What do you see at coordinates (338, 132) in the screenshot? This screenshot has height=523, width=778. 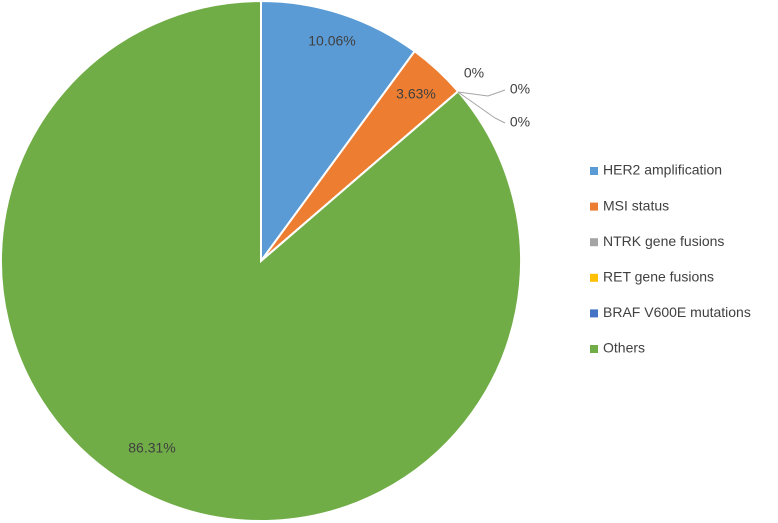 I see `pie-slice` at bounding box center [338, 132].